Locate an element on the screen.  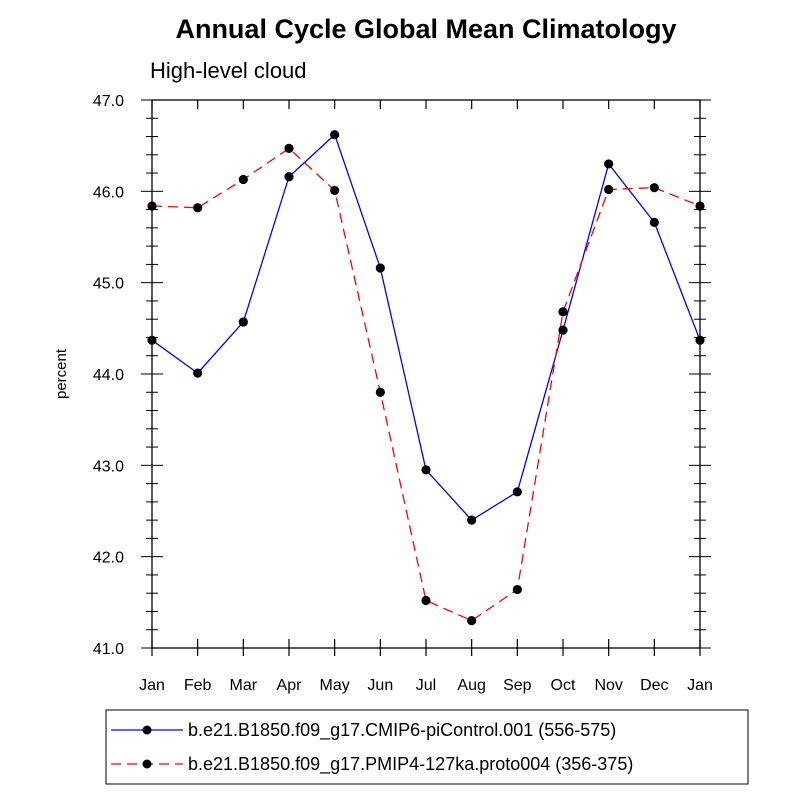
x-tick-label: Jul is located at coordinates (426, 685).